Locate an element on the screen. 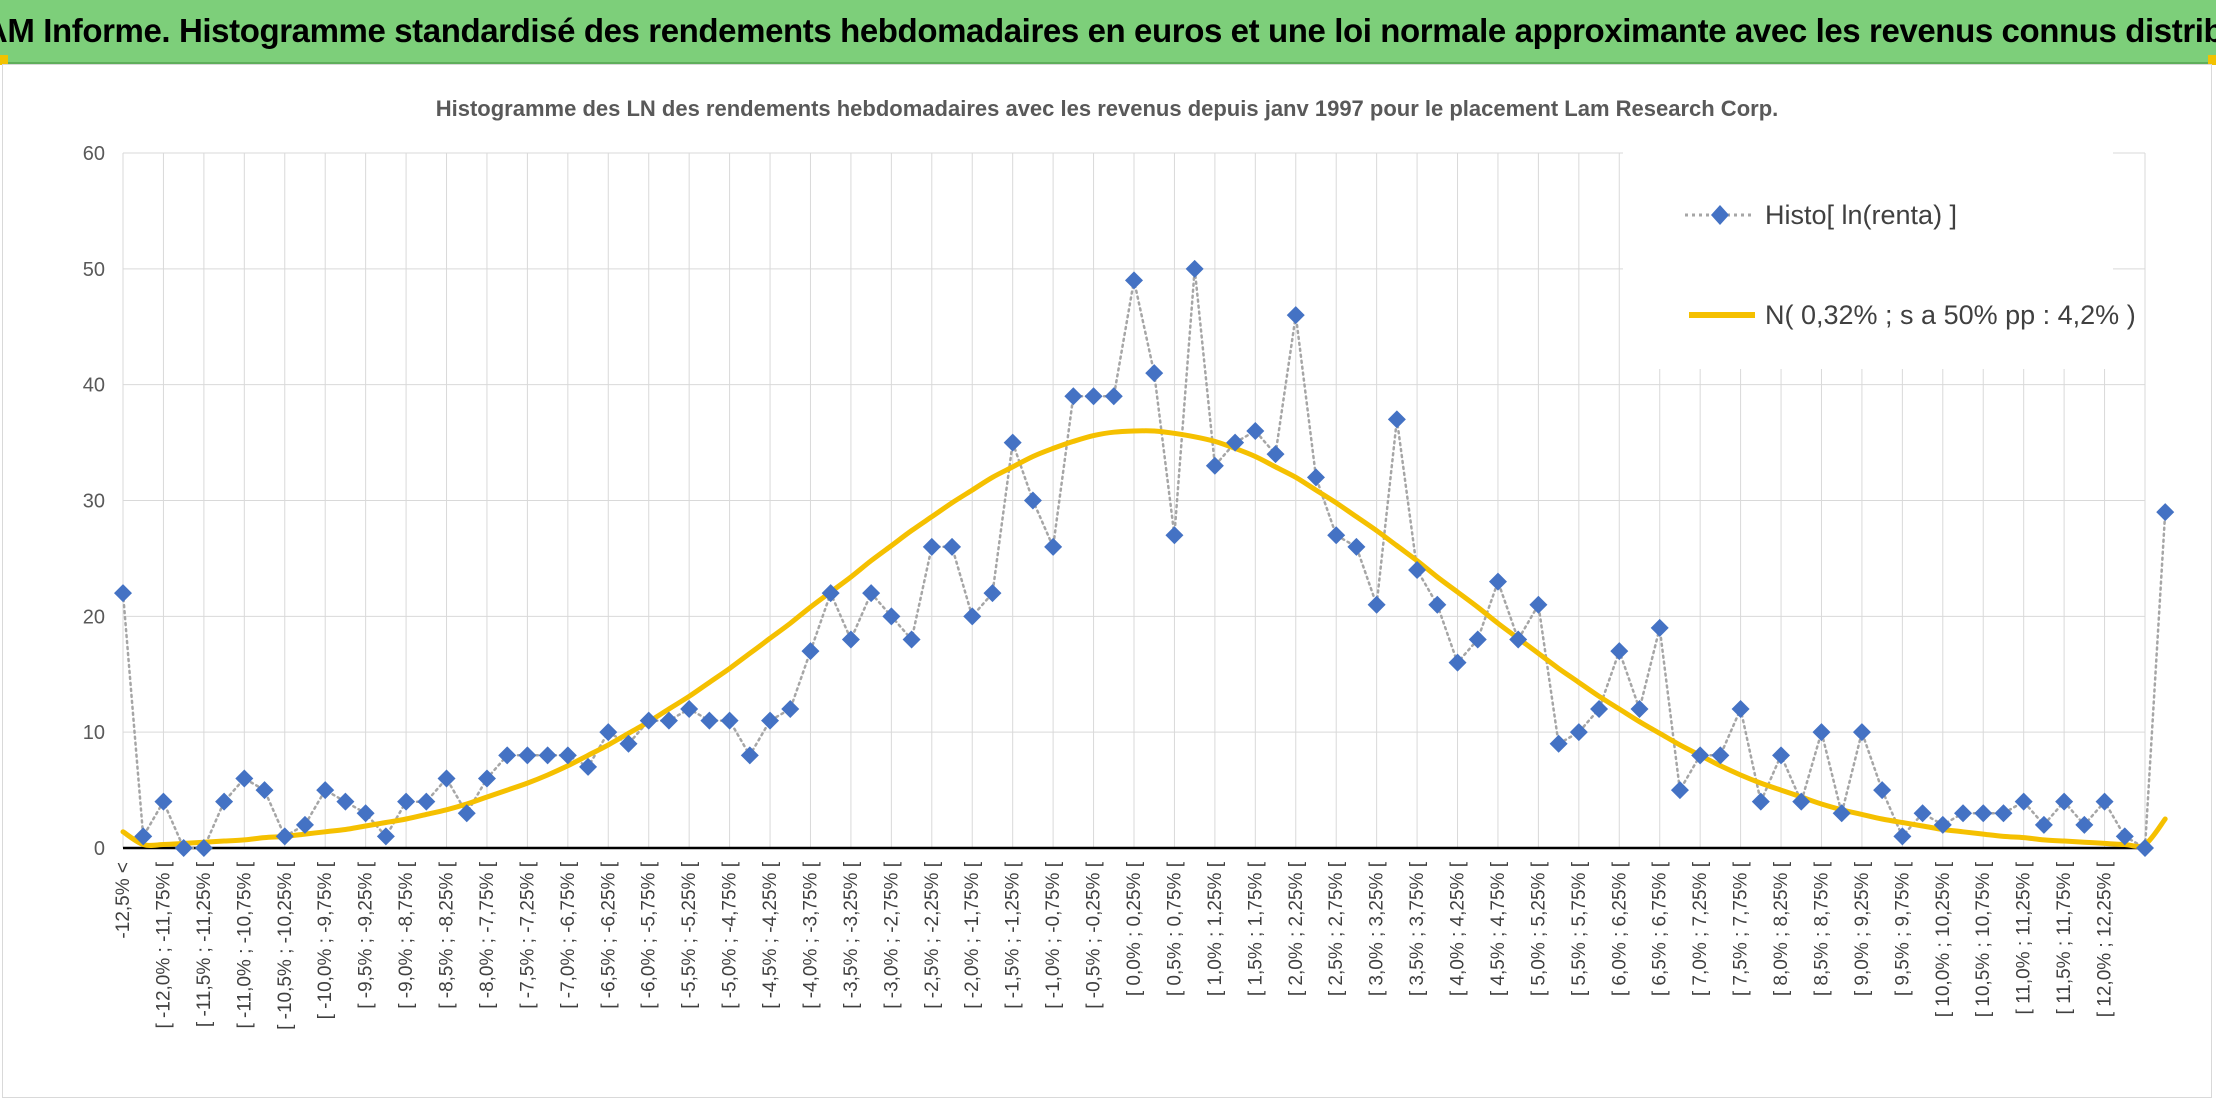  x-tick-label: [ -1,0% ; -0,75% [ is located at coordinates (1053, 935).